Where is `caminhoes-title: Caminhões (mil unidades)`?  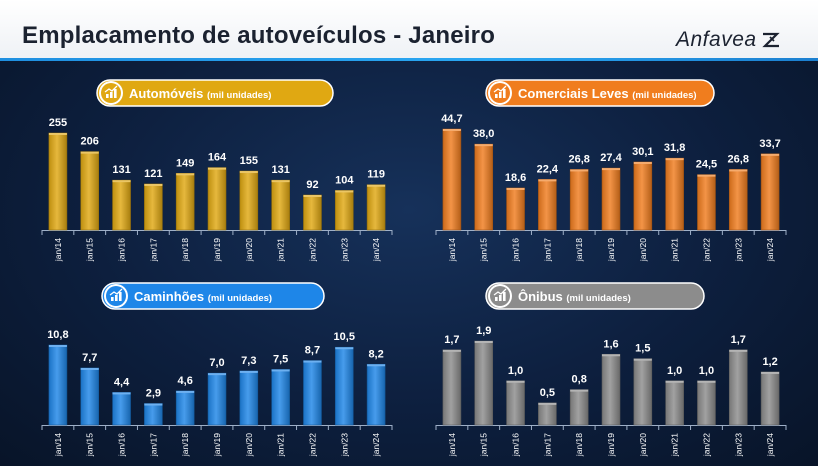 caminhoes-title: Caminhões (mil unidades) is located at coordinates (203, 296).